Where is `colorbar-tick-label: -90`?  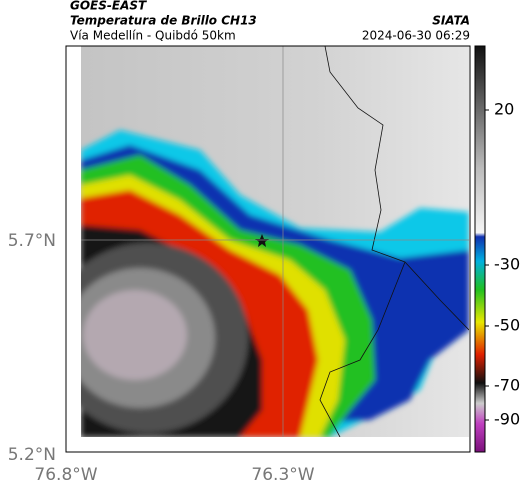 colorbar-tick-label: -90 is located at coordinates (507, 419).